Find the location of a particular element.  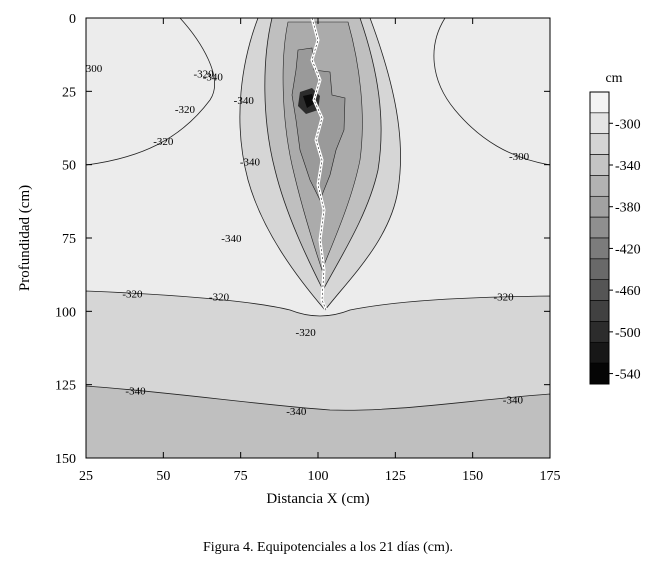

colorbar-label: -340 is located at coordinates (628, 166).